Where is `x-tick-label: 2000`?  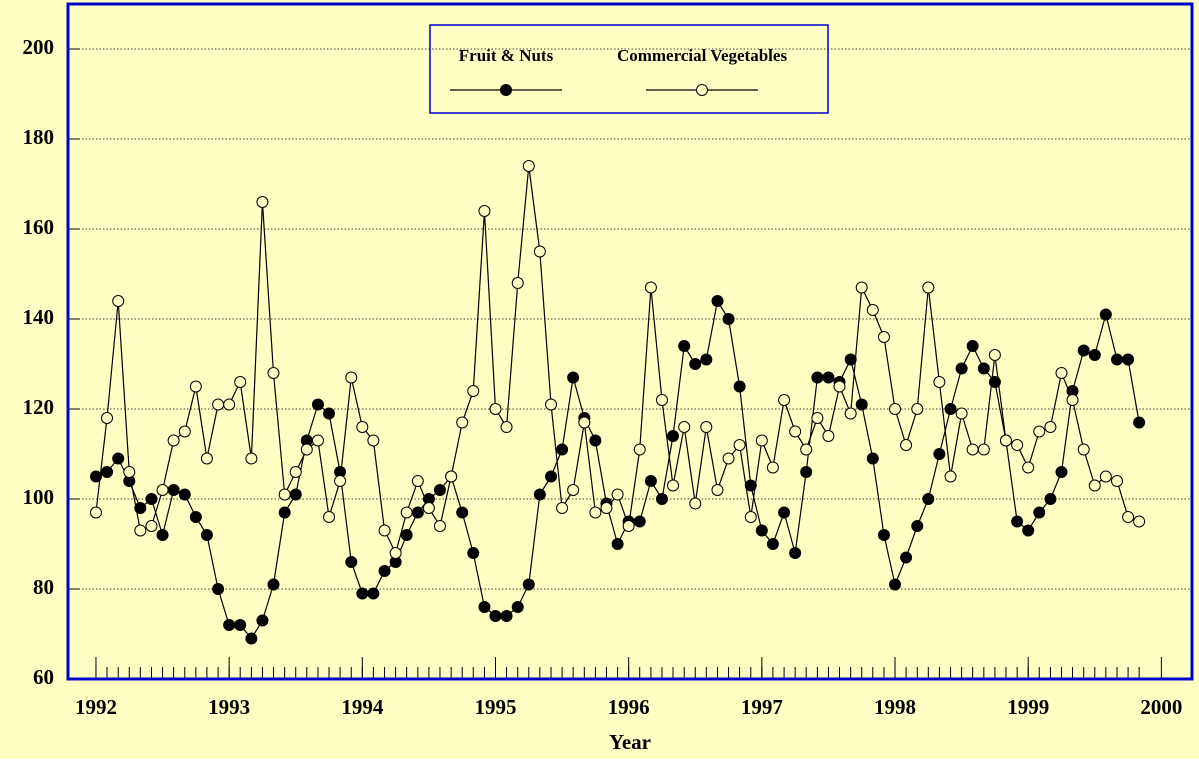
x-tick-label: 2000 is located at coordinates (1161, 707).